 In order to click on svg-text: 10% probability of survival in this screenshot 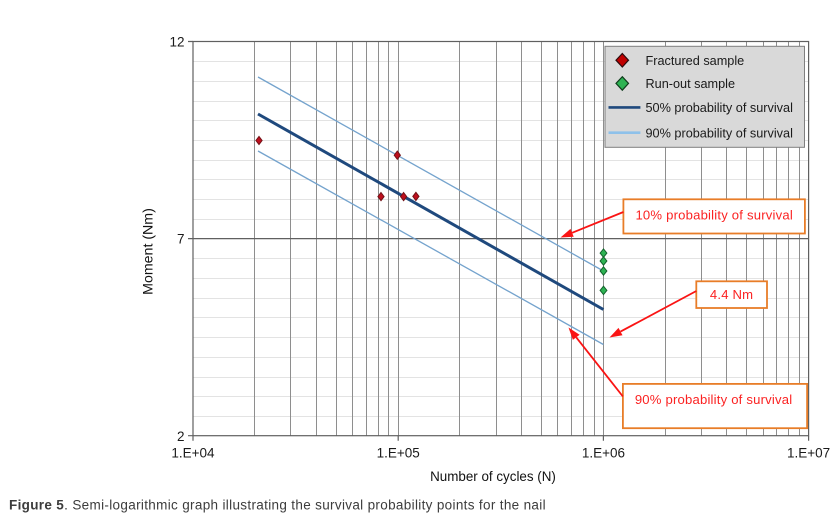, I will do `click(714, 215)`.